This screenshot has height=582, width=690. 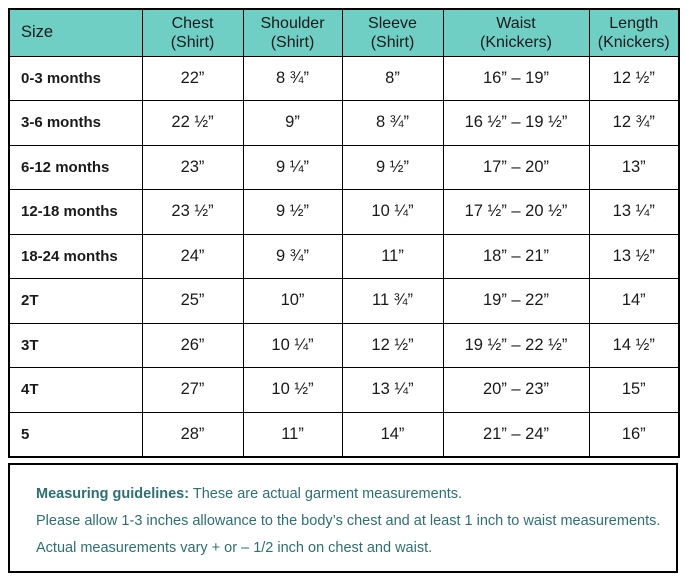 I want to click on column-title: Length, so click(x=634, y=23).